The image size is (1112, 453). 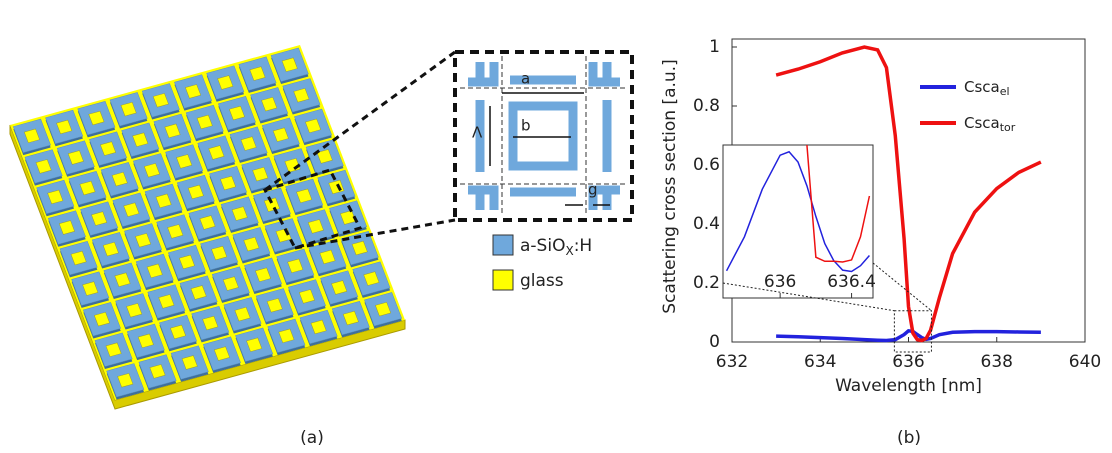 I want to click on legend-subscript: tor, so click(x=1008, y=127).